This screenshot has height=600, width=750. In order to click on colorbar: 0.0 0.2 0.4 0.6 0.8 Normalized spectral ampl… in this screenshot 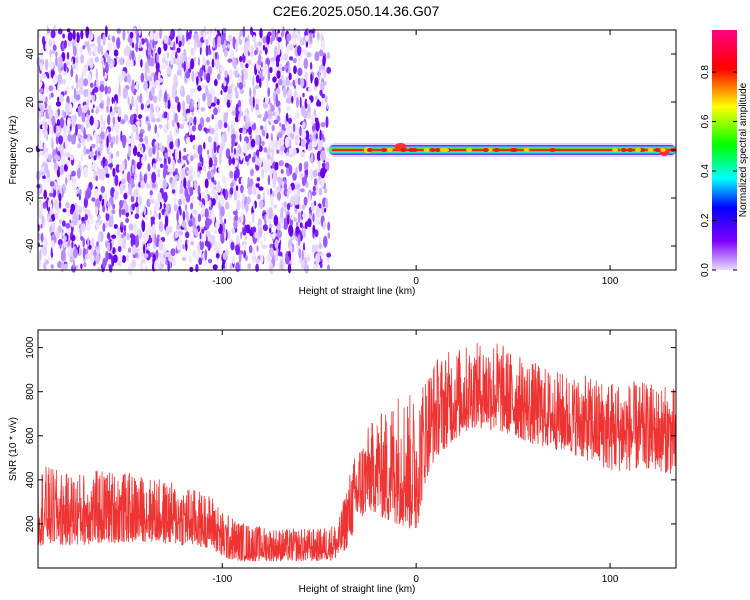, I will do `click(724, 153)`.